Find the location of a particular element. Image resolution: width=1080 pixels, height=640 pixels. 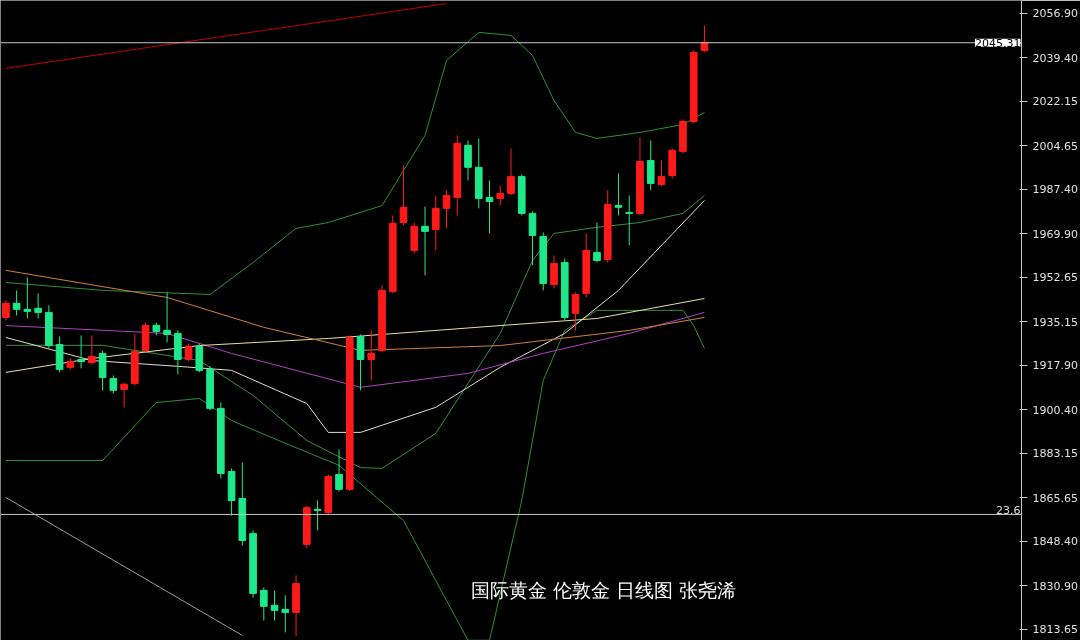

y-tick-label: 2039.40 is located at coordinates (1055, 58).